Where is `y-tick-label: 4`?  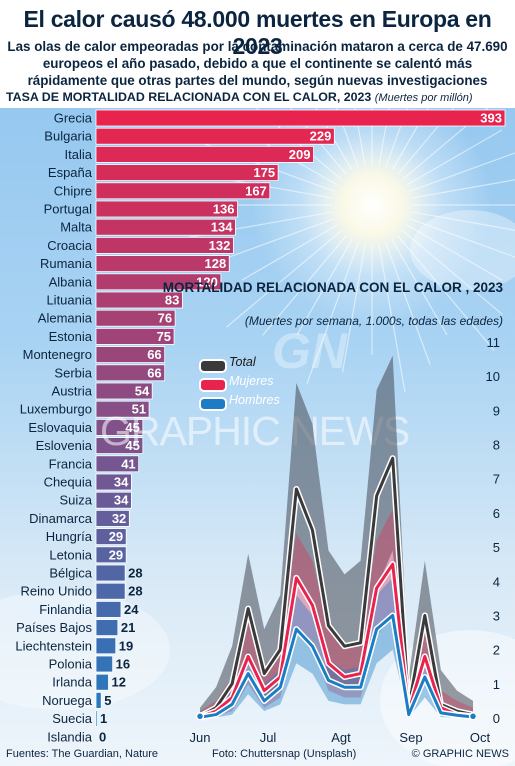
y-tick-label: 4 is located at coordinates (496, 581).